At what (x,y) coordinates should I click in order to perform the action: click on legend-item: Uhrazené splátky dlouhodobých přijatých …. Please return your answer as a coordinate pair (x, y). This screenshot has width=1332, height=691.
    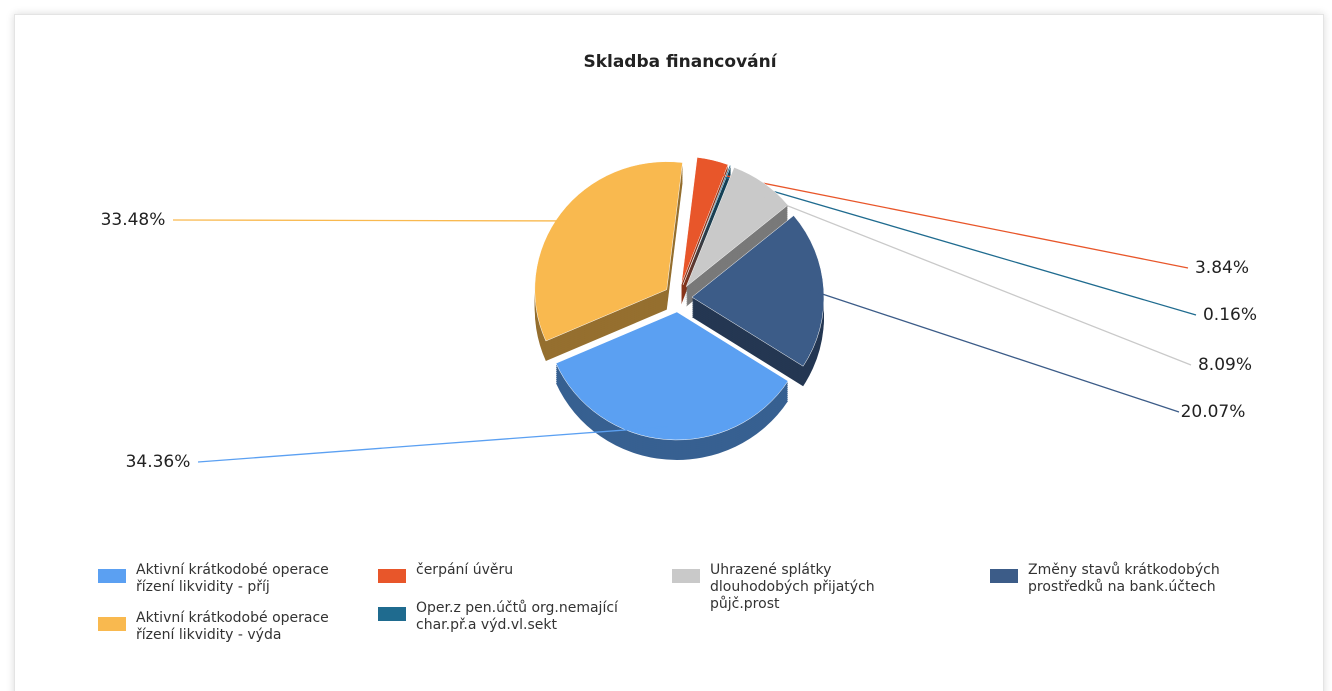
    Looking at the image, I should click on (792, 587).